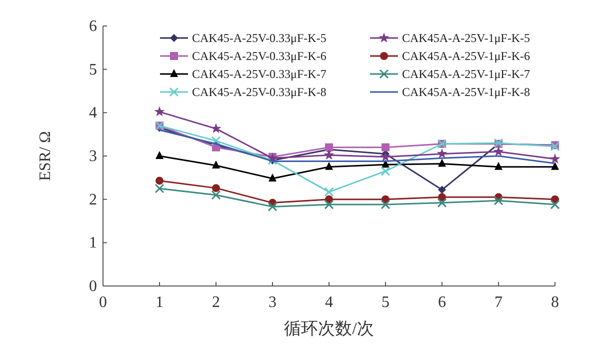  What do you see at coordinates (93, 69) in the screenshot?
I see `y-tick-label: 5` at bounding box center [93, 69].